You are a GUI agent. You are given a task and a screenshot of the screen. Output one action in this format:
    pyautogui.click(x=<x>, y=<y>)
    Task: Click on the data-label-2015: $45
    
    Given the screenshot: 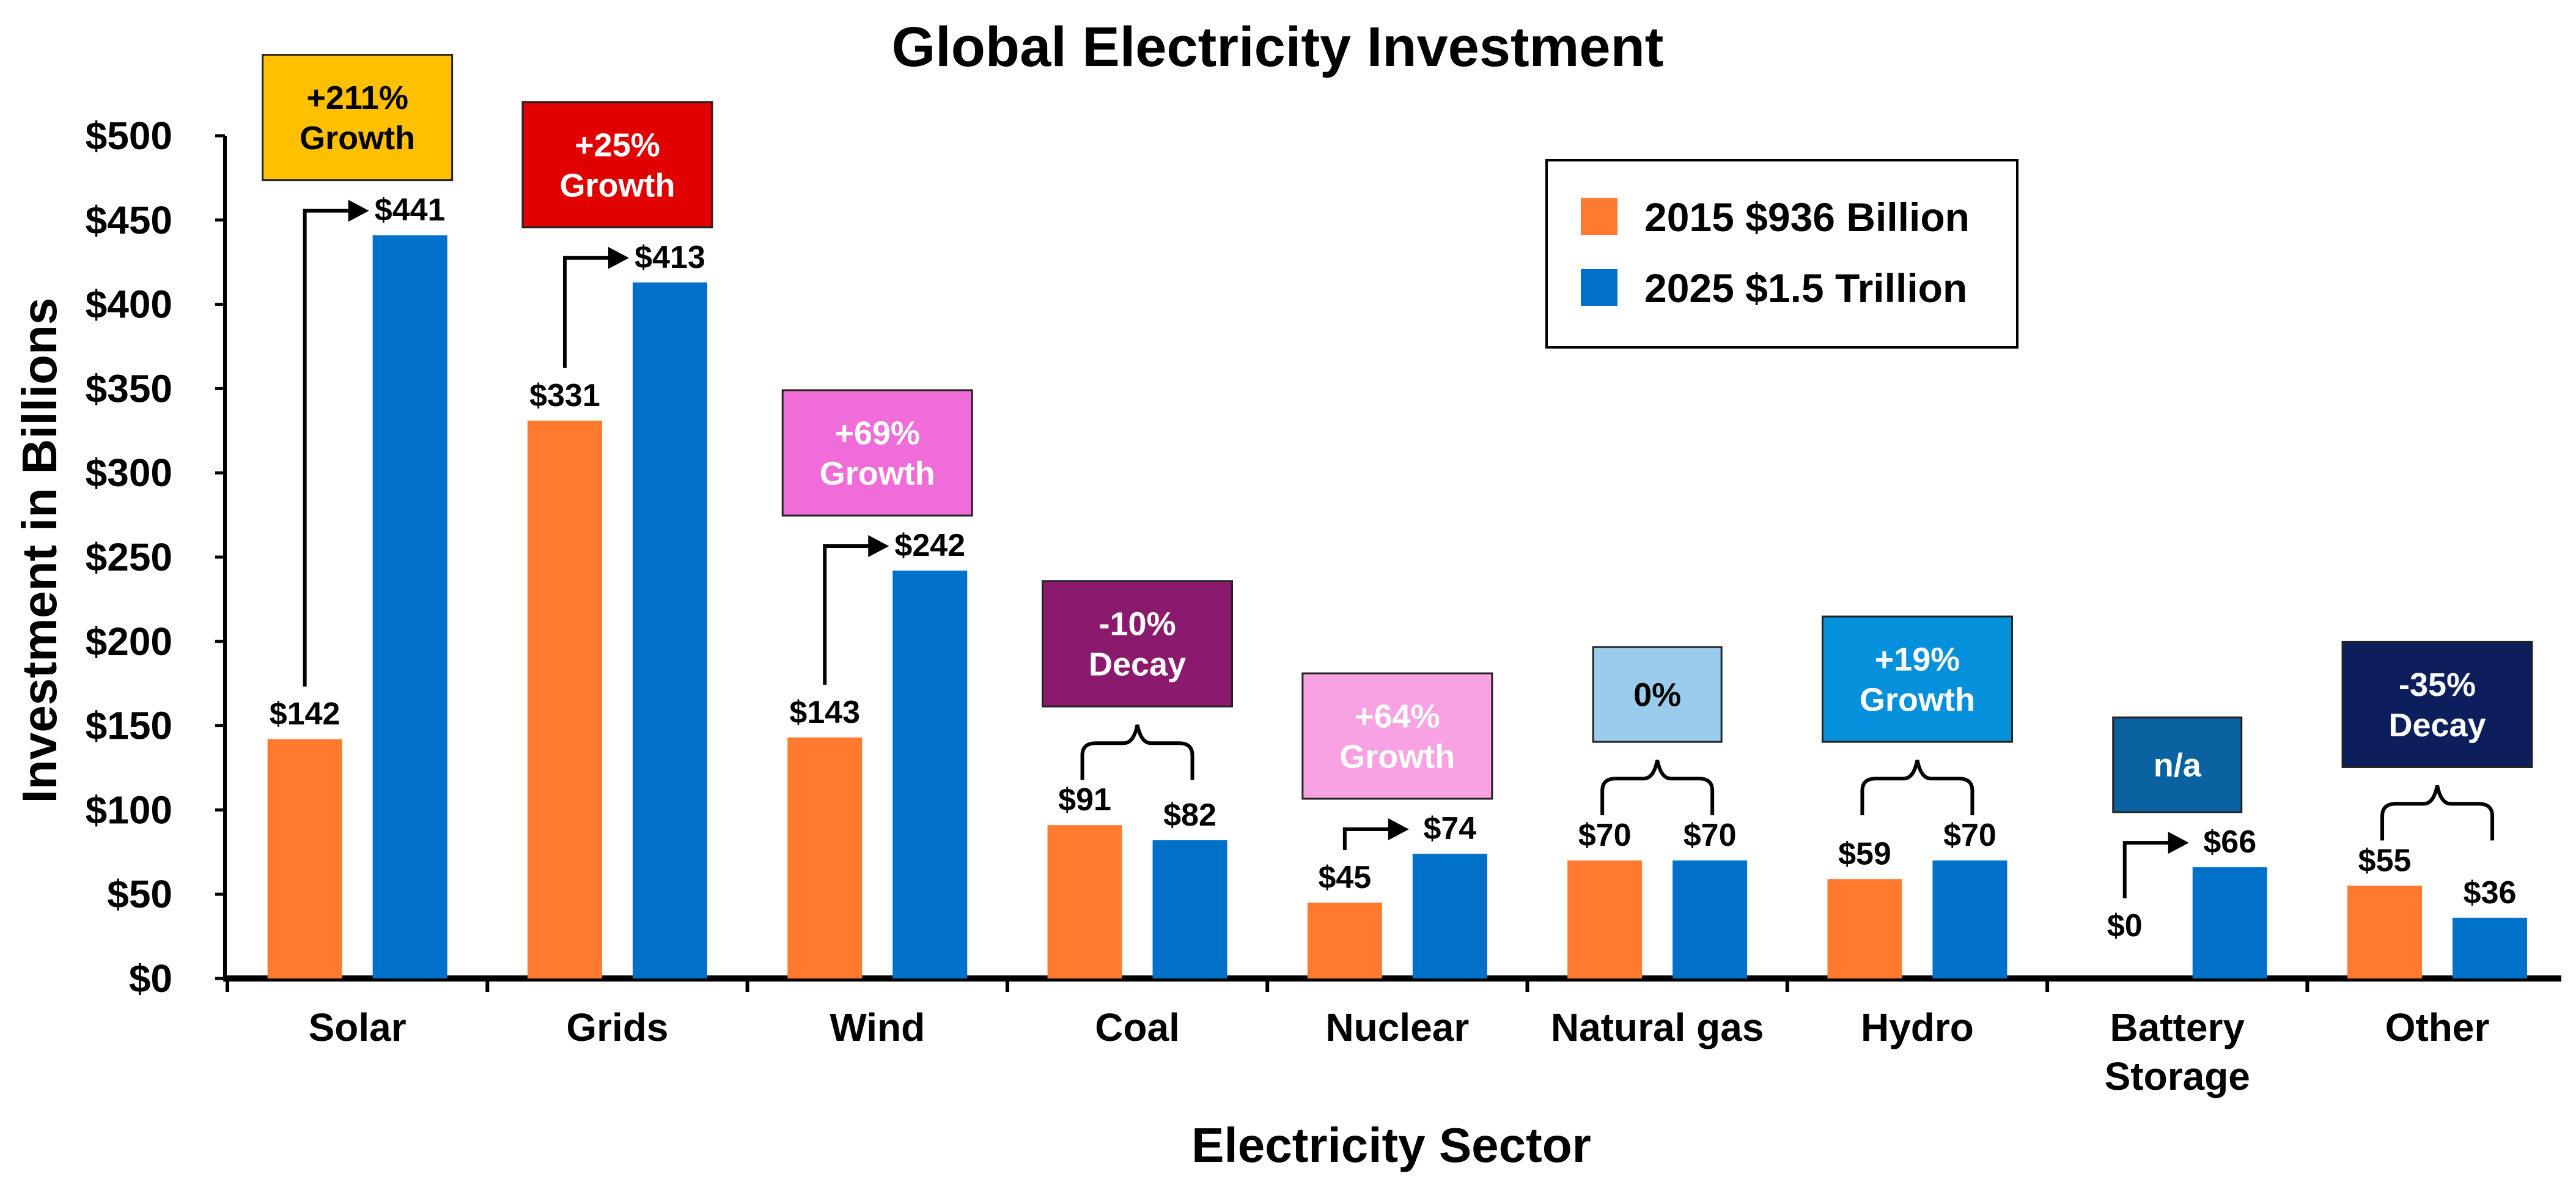 What is the action you would take?
    pyautogui.click(x=1344, y=877)
    